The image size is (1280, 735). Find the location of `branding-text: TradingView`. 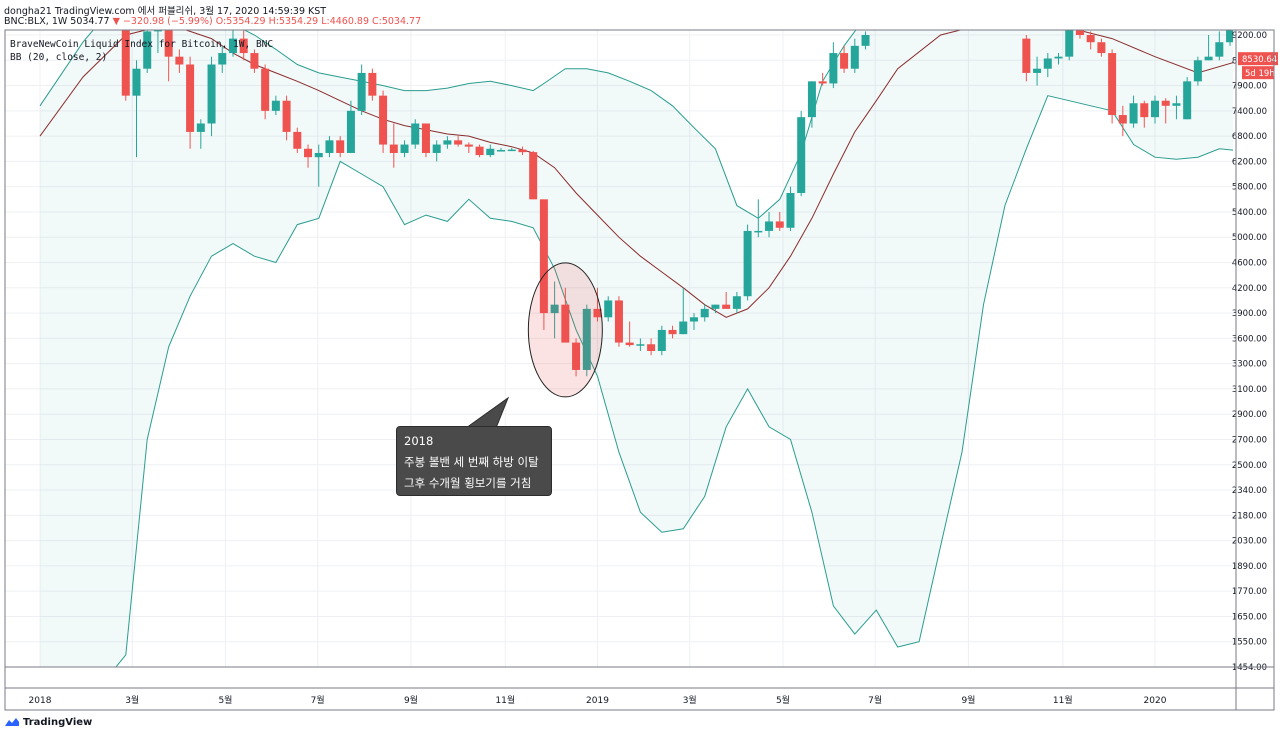

branding-text: TradingView is located at coordinates (58, 722).